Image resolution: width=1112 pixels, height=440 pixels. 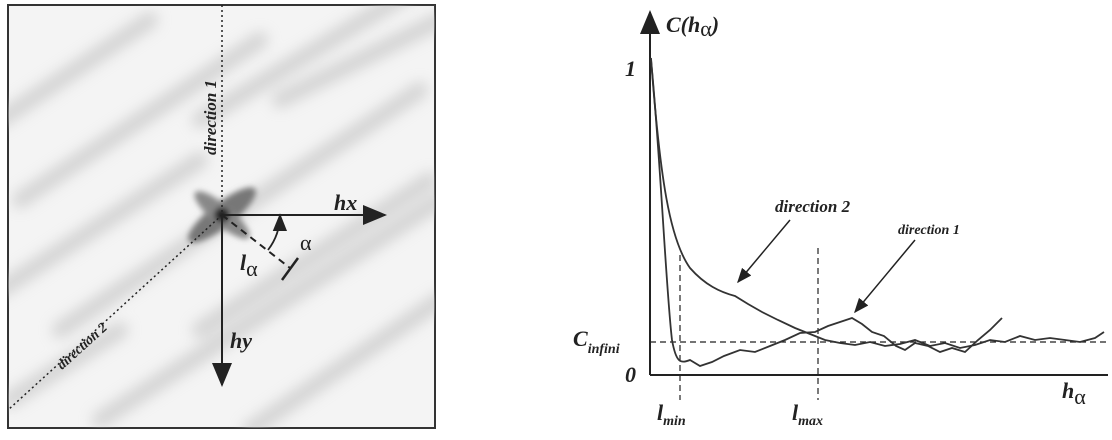 What do you see at coordinates (813, 206) in the screenshot?
I see `direction-2-annotation: direction 2` at bounding box center [813, 206].